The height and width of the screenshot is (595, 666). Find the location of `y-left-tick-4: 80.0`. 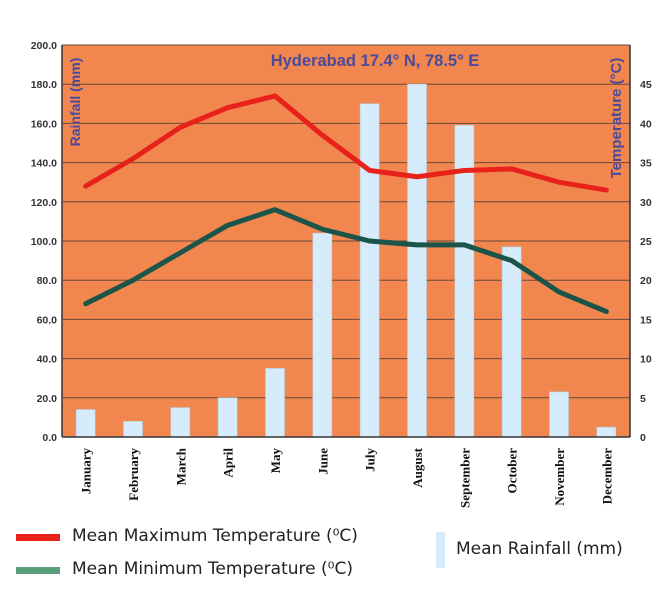

y-left-tick-4: 80.0 is located at coordinates (47, 281).